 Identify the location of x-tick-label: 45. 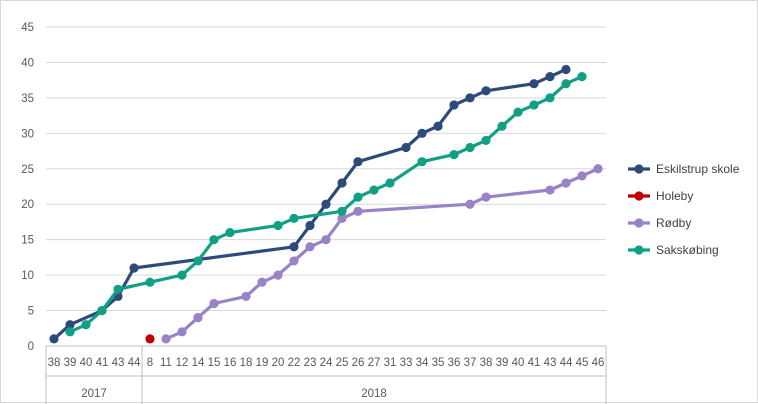
(582, 363).